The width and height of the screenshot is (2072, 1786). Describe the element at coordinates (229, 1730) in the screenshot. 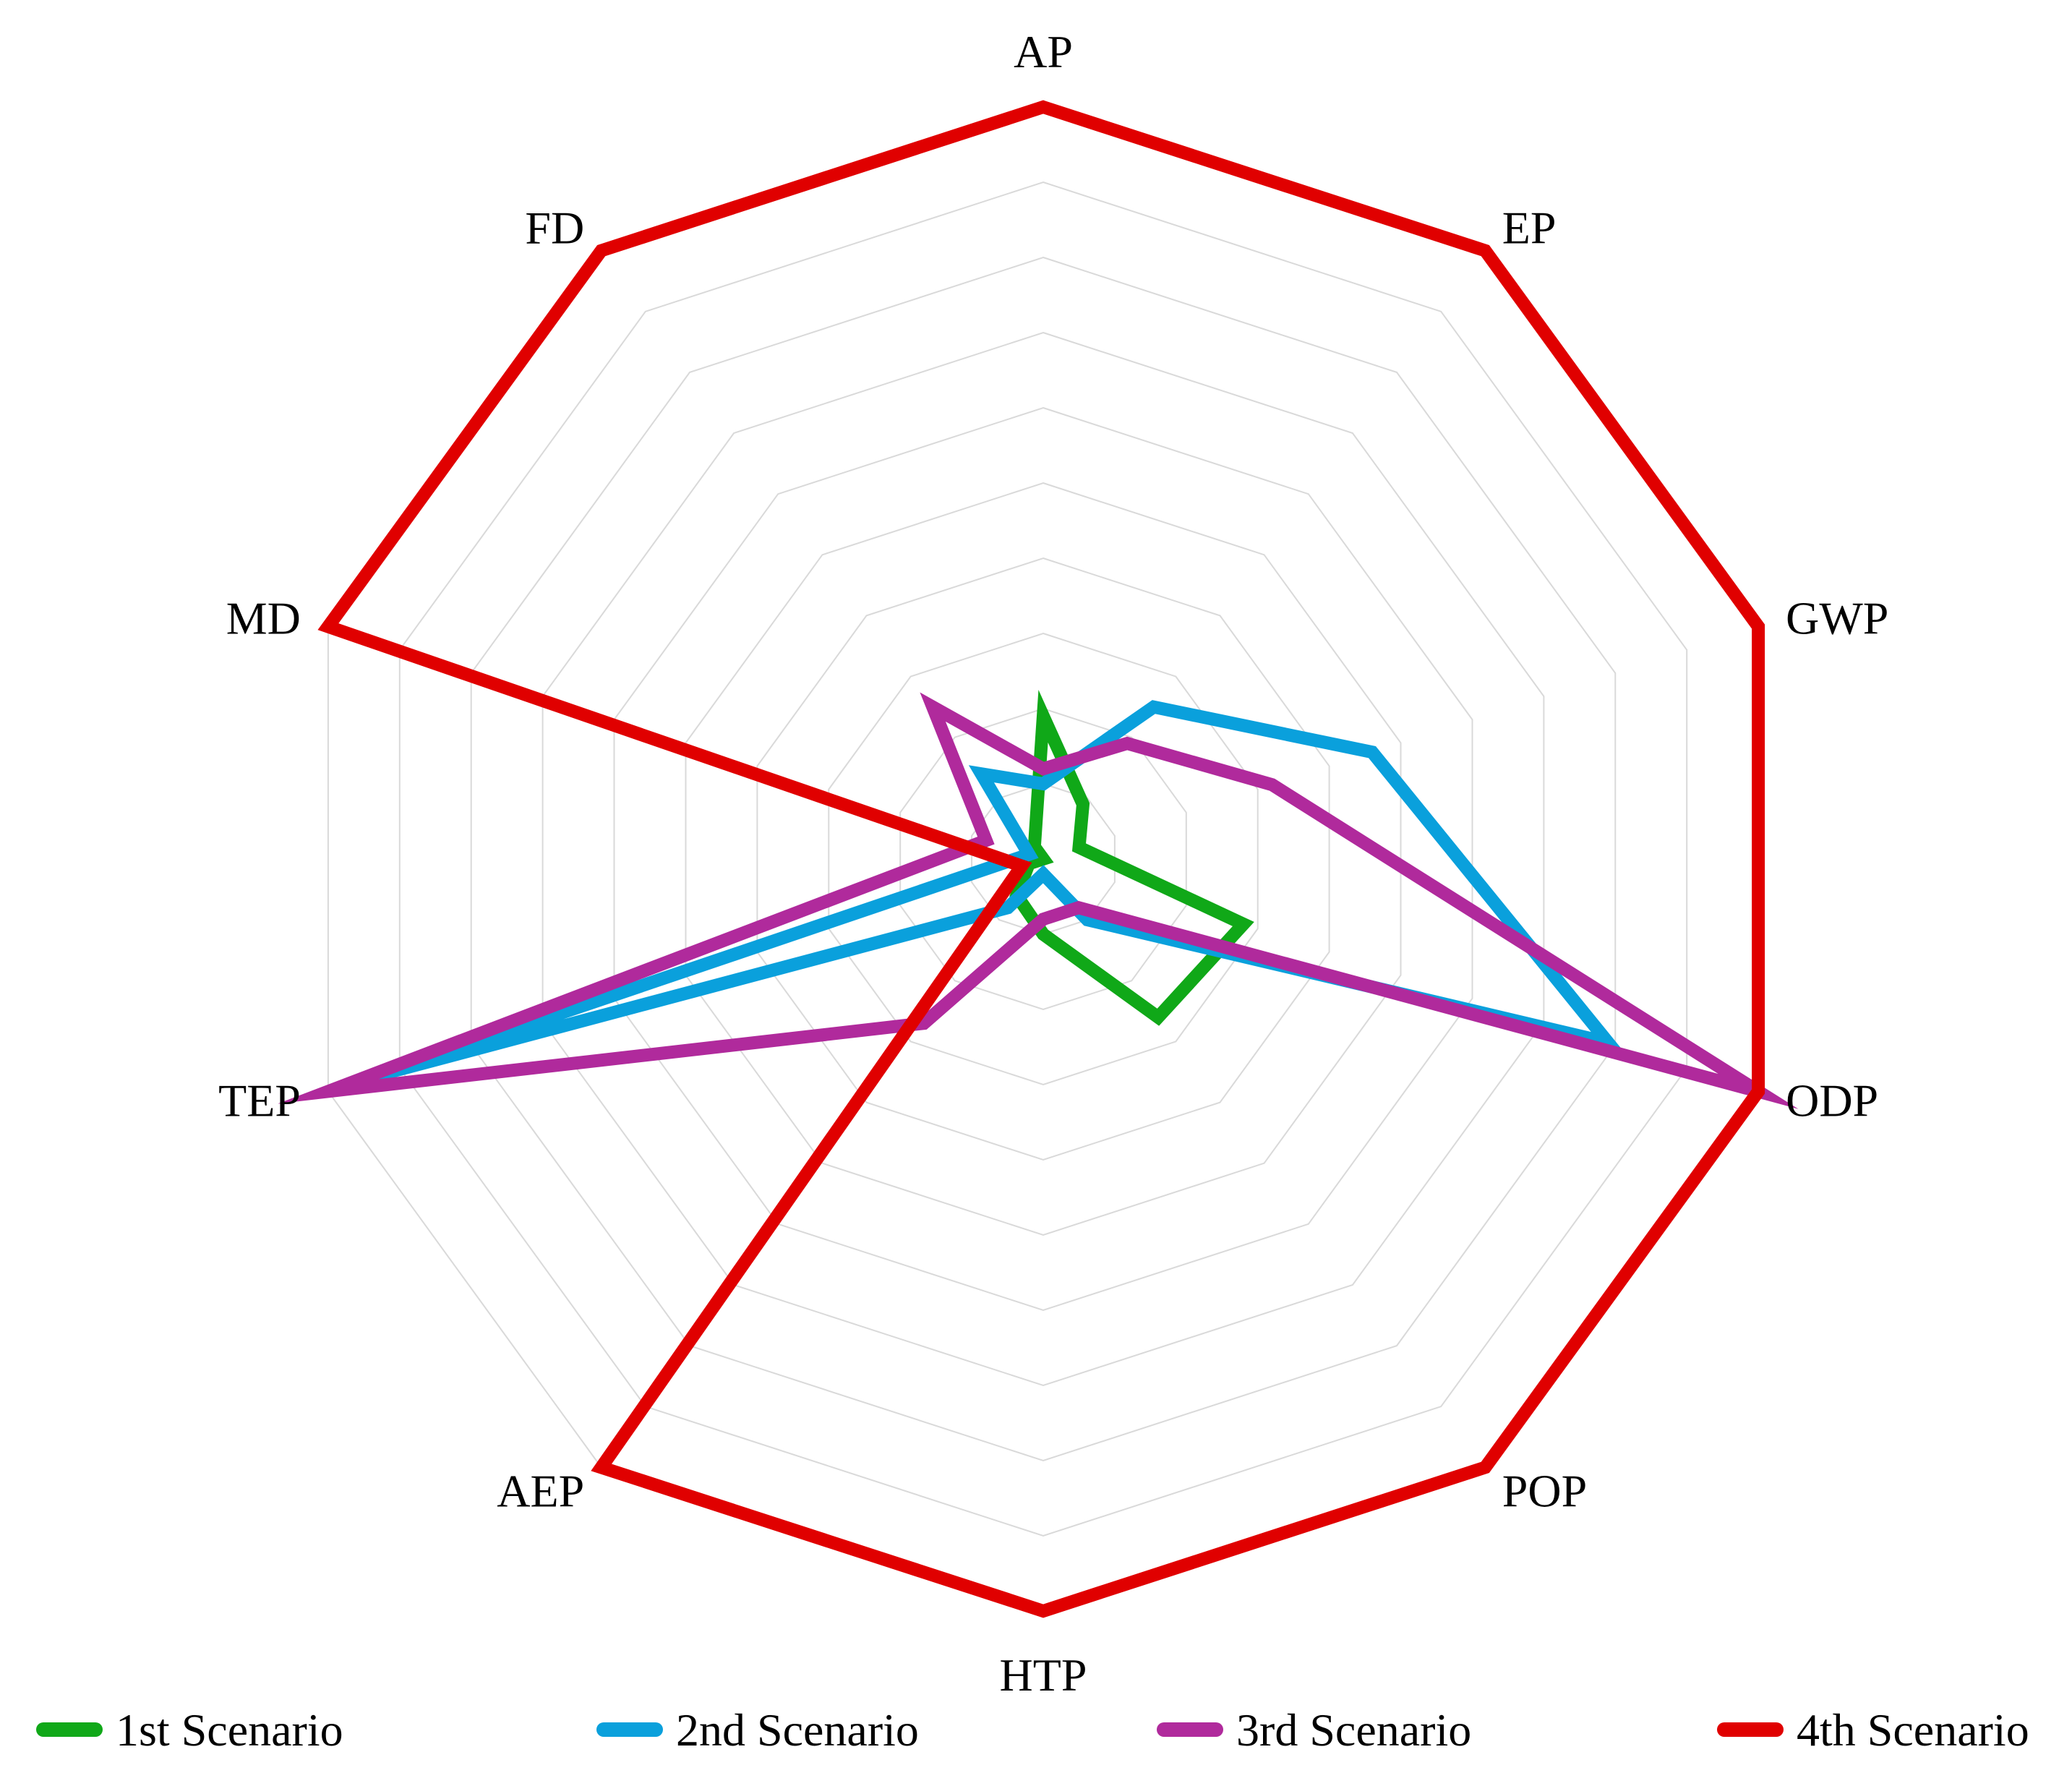

I see `legend-label-1st-scenario: 1st Scenario` at that location.